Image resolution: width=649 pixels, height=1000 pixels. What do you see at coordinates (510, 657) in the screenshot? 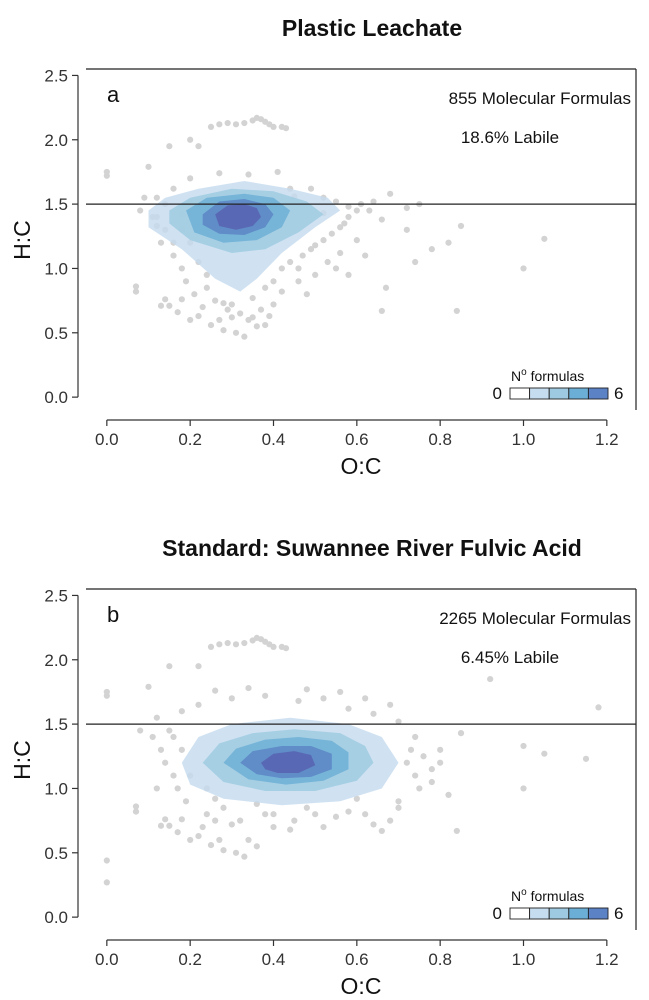
I see `annotation-labile-percent: 6.45% Labile` at bounding box center [510, 657].